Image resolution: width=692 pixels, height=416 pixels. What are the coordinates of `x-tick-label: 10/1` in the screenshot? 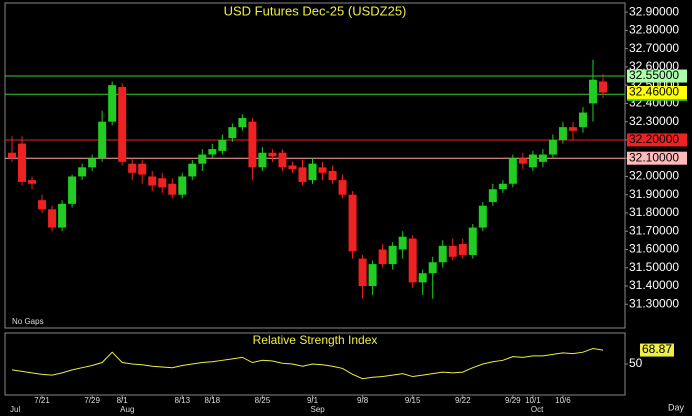 It's located at (533, 400).